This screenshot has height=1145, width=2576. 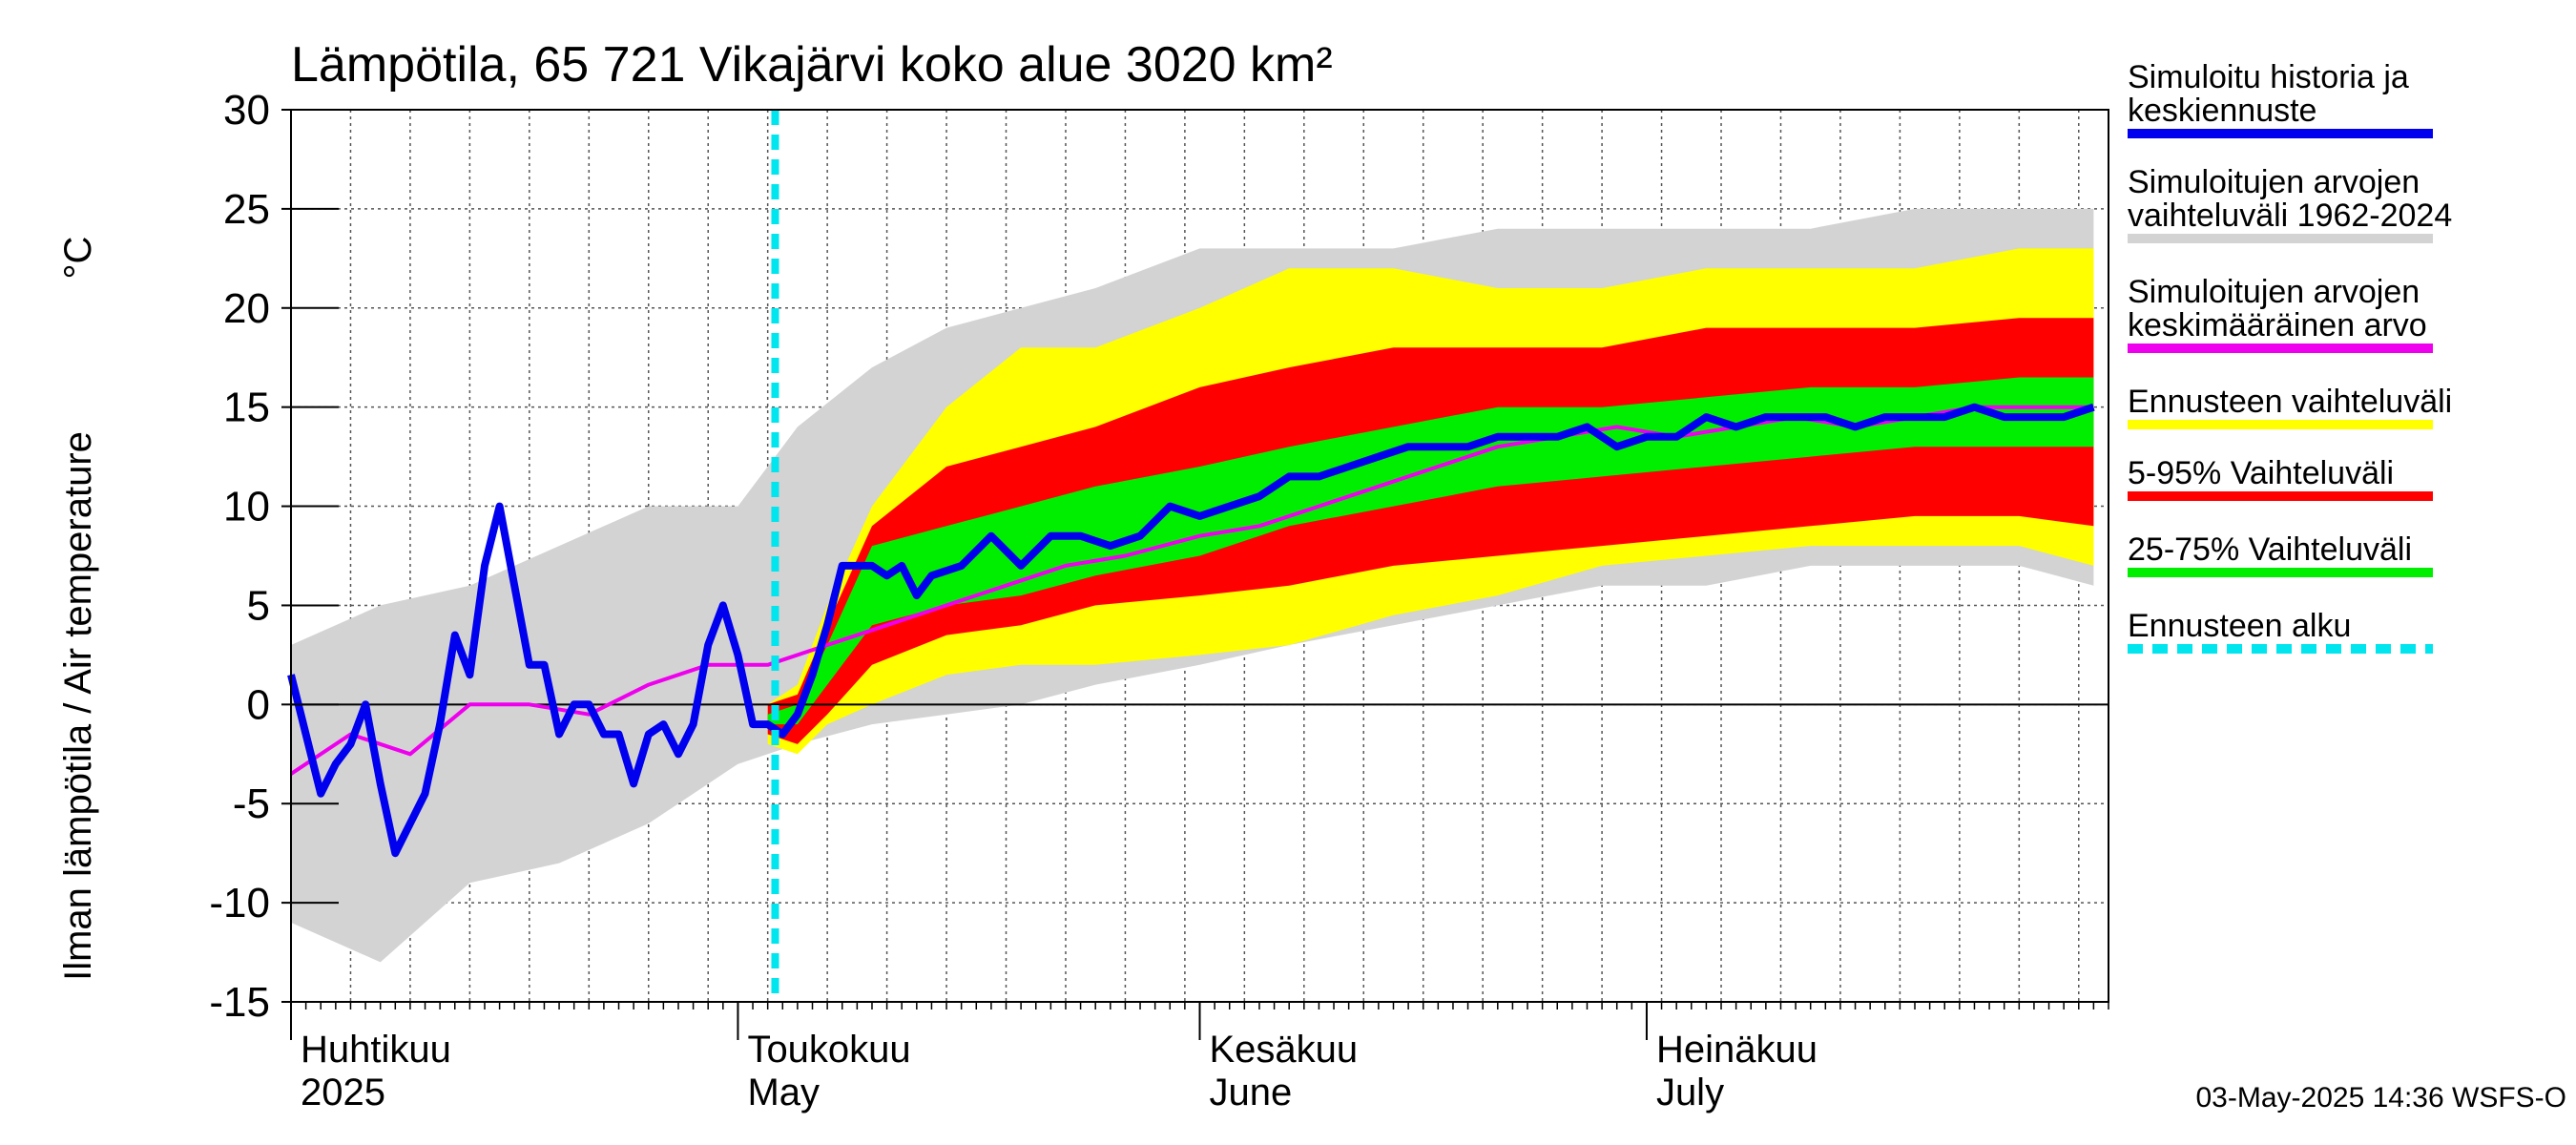 What do you see at coordinates (246, 508) in the screenshot?
I see `y-tick-label: 10` at bounding box center [246, 508].